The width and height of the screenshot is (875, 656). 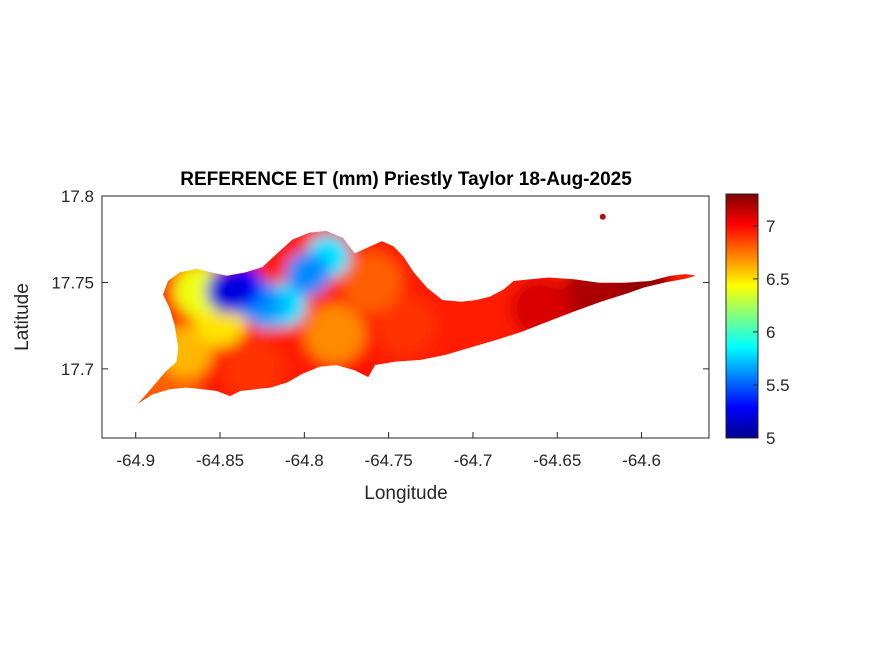 I want to click on y-tick-label: 17.75, so click(x=72, y=282).